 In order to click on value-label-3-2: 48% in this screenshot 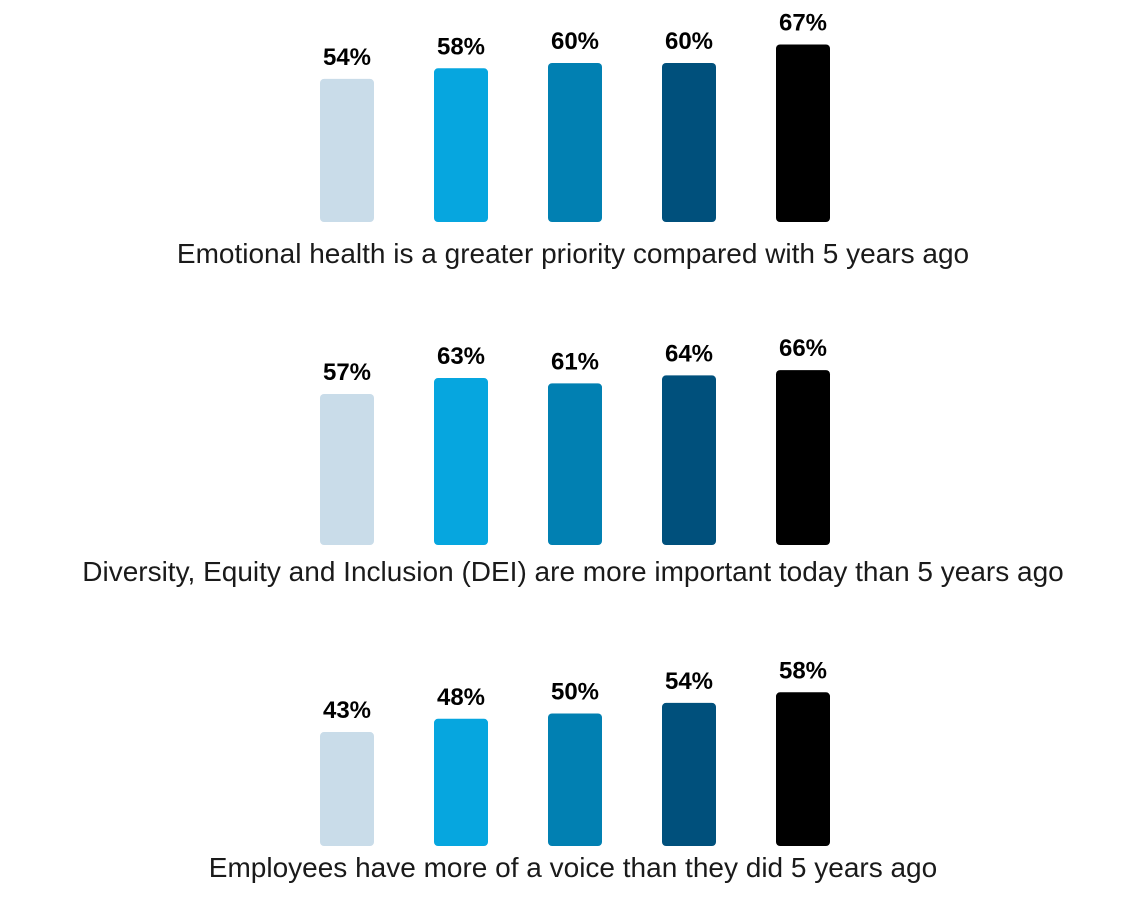, I will do `click(461, 697)`.